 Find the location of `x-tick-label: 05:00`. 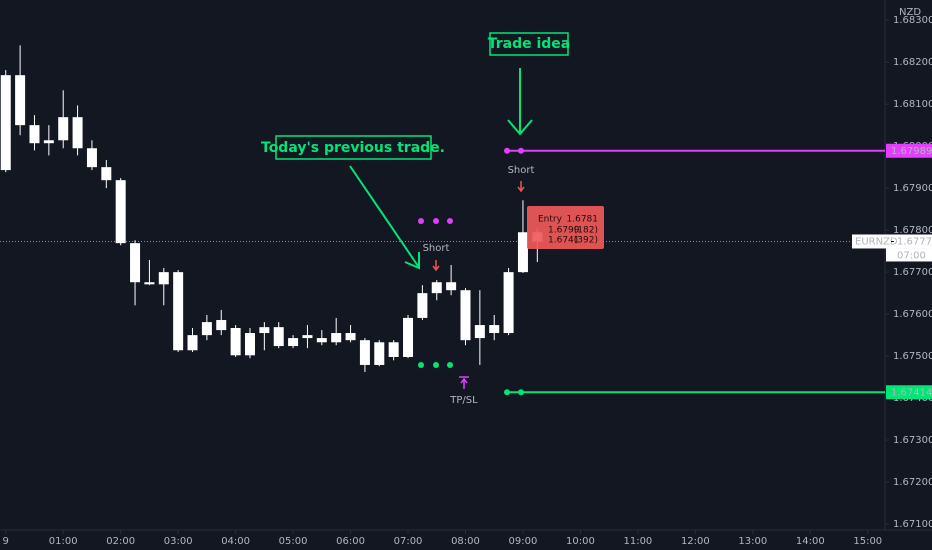

x-tick-label: 05:00 is located at coordinates (293, 541).